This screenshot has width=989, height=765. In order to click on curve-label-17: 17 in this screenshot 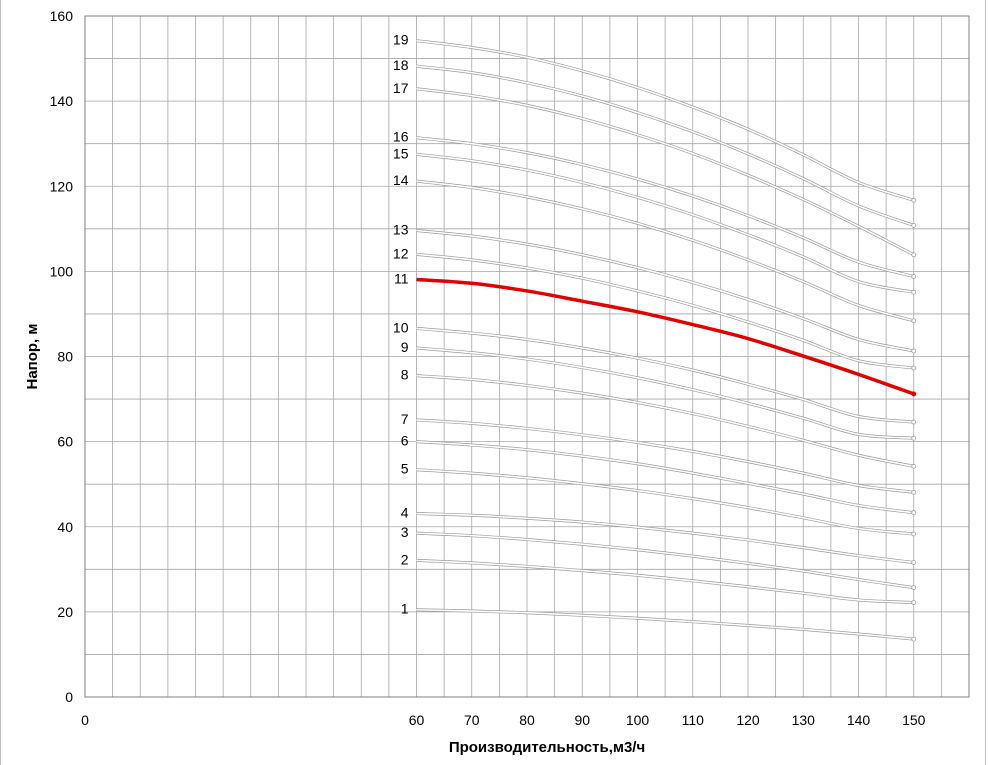, I will do `click(401, 88)`.